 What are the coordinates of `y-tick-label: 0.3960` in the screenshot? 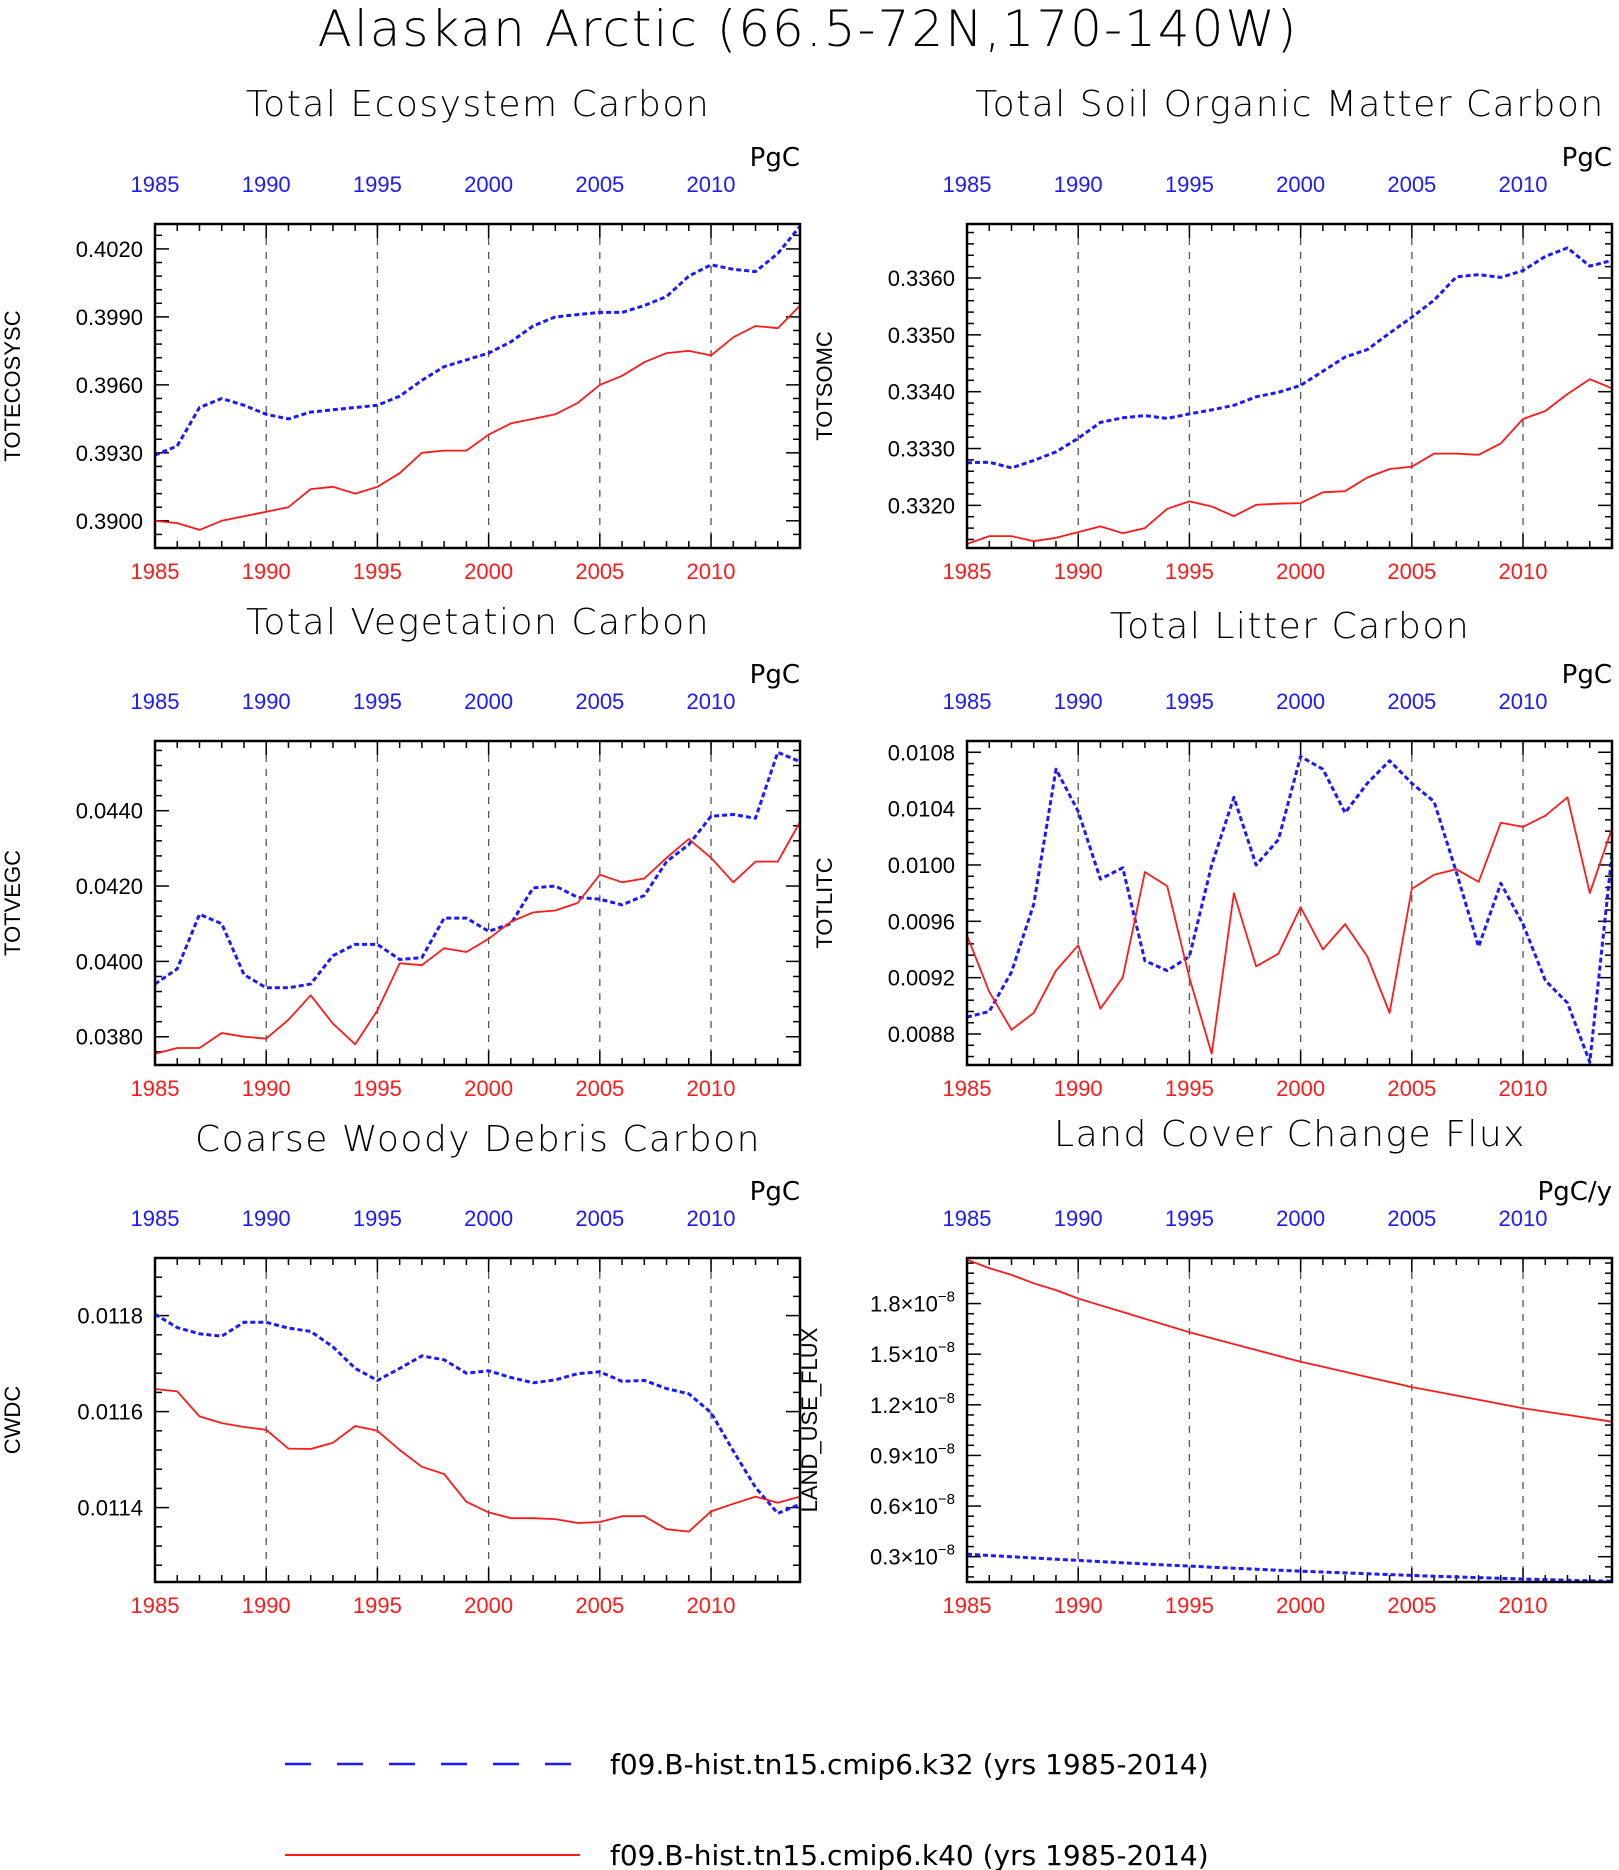 It's located at (109, 385).